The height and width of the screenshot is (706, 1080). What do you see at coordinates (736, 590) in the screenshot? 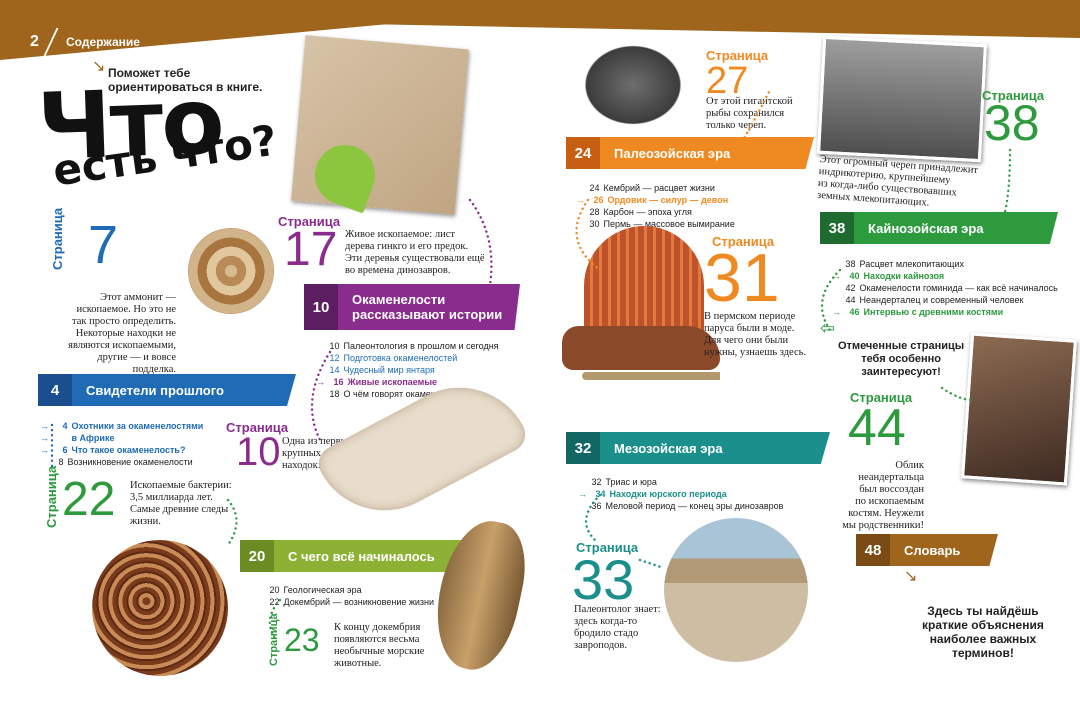
I see `sauropod-tracks-image` at bounding box center [736, 590].